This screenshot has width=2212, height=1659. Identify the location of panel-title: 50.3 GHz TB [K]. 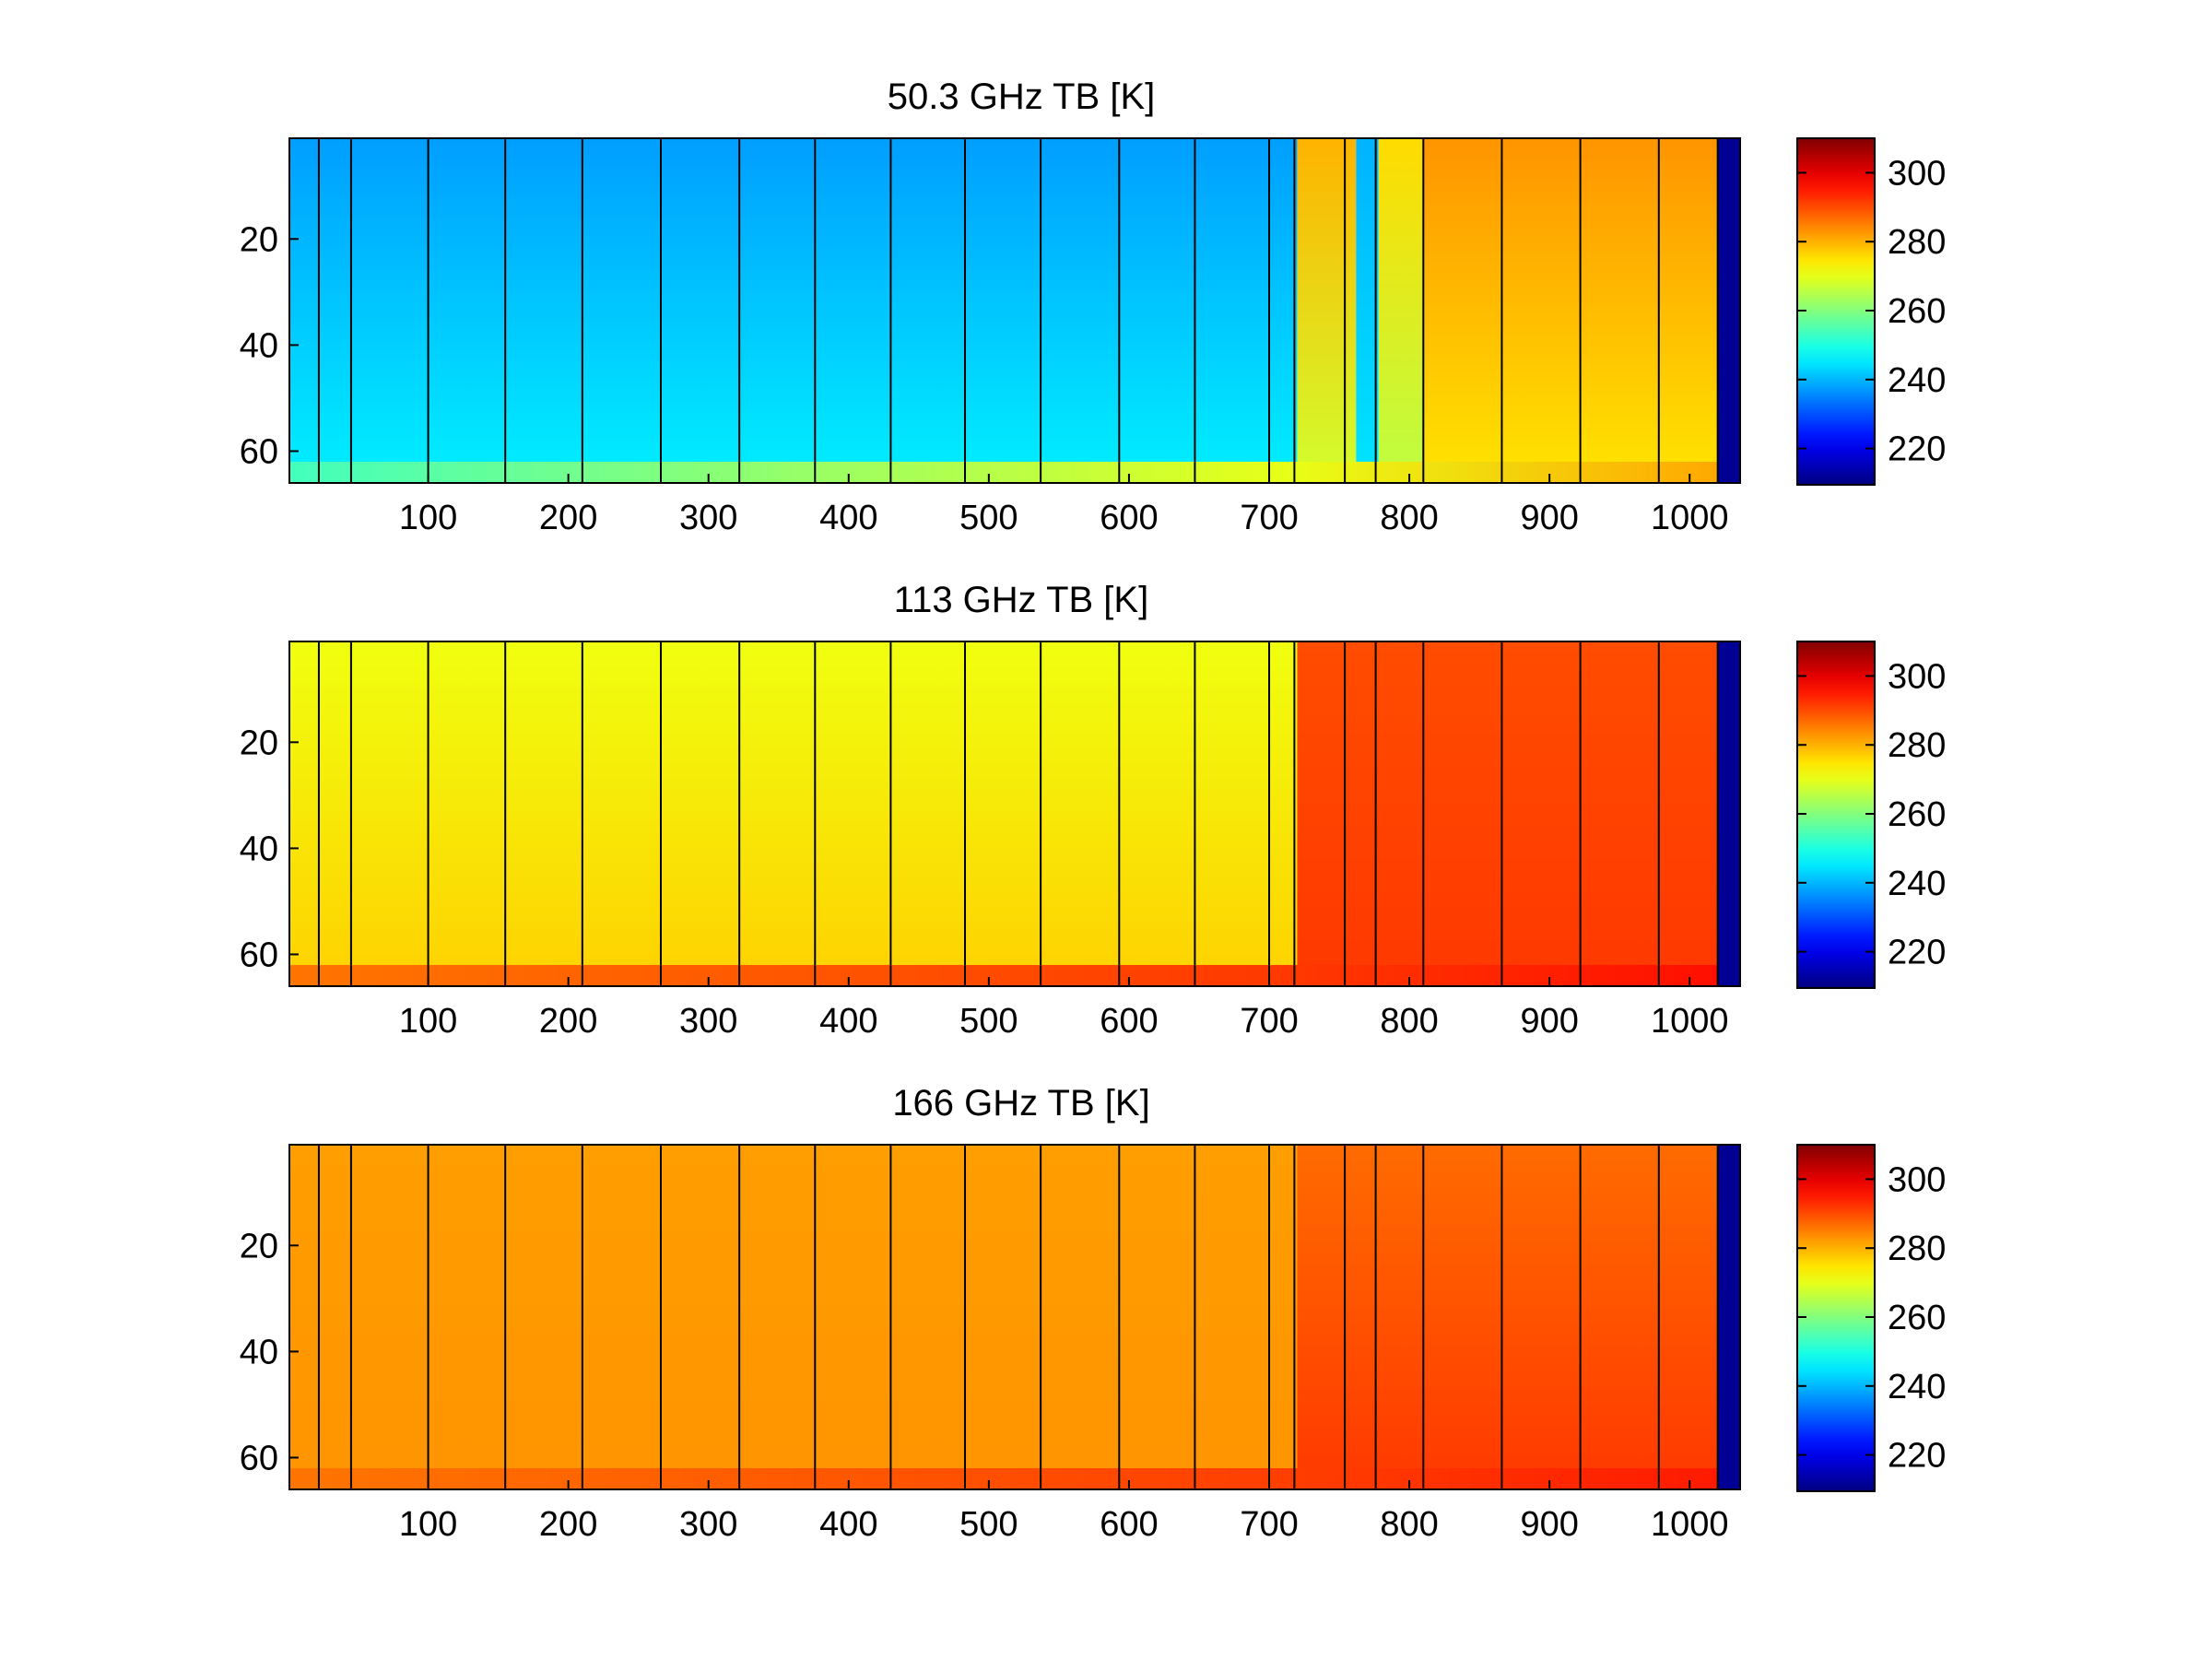
(1022, 96).